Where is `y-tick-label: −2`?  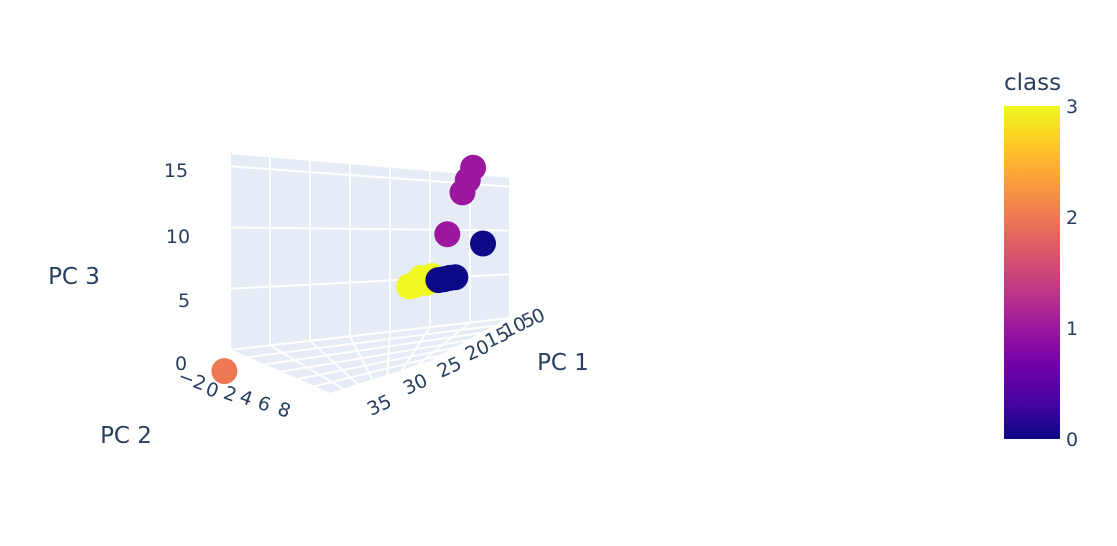 y-tick-label: −2 is located at coordinates (192, 380).